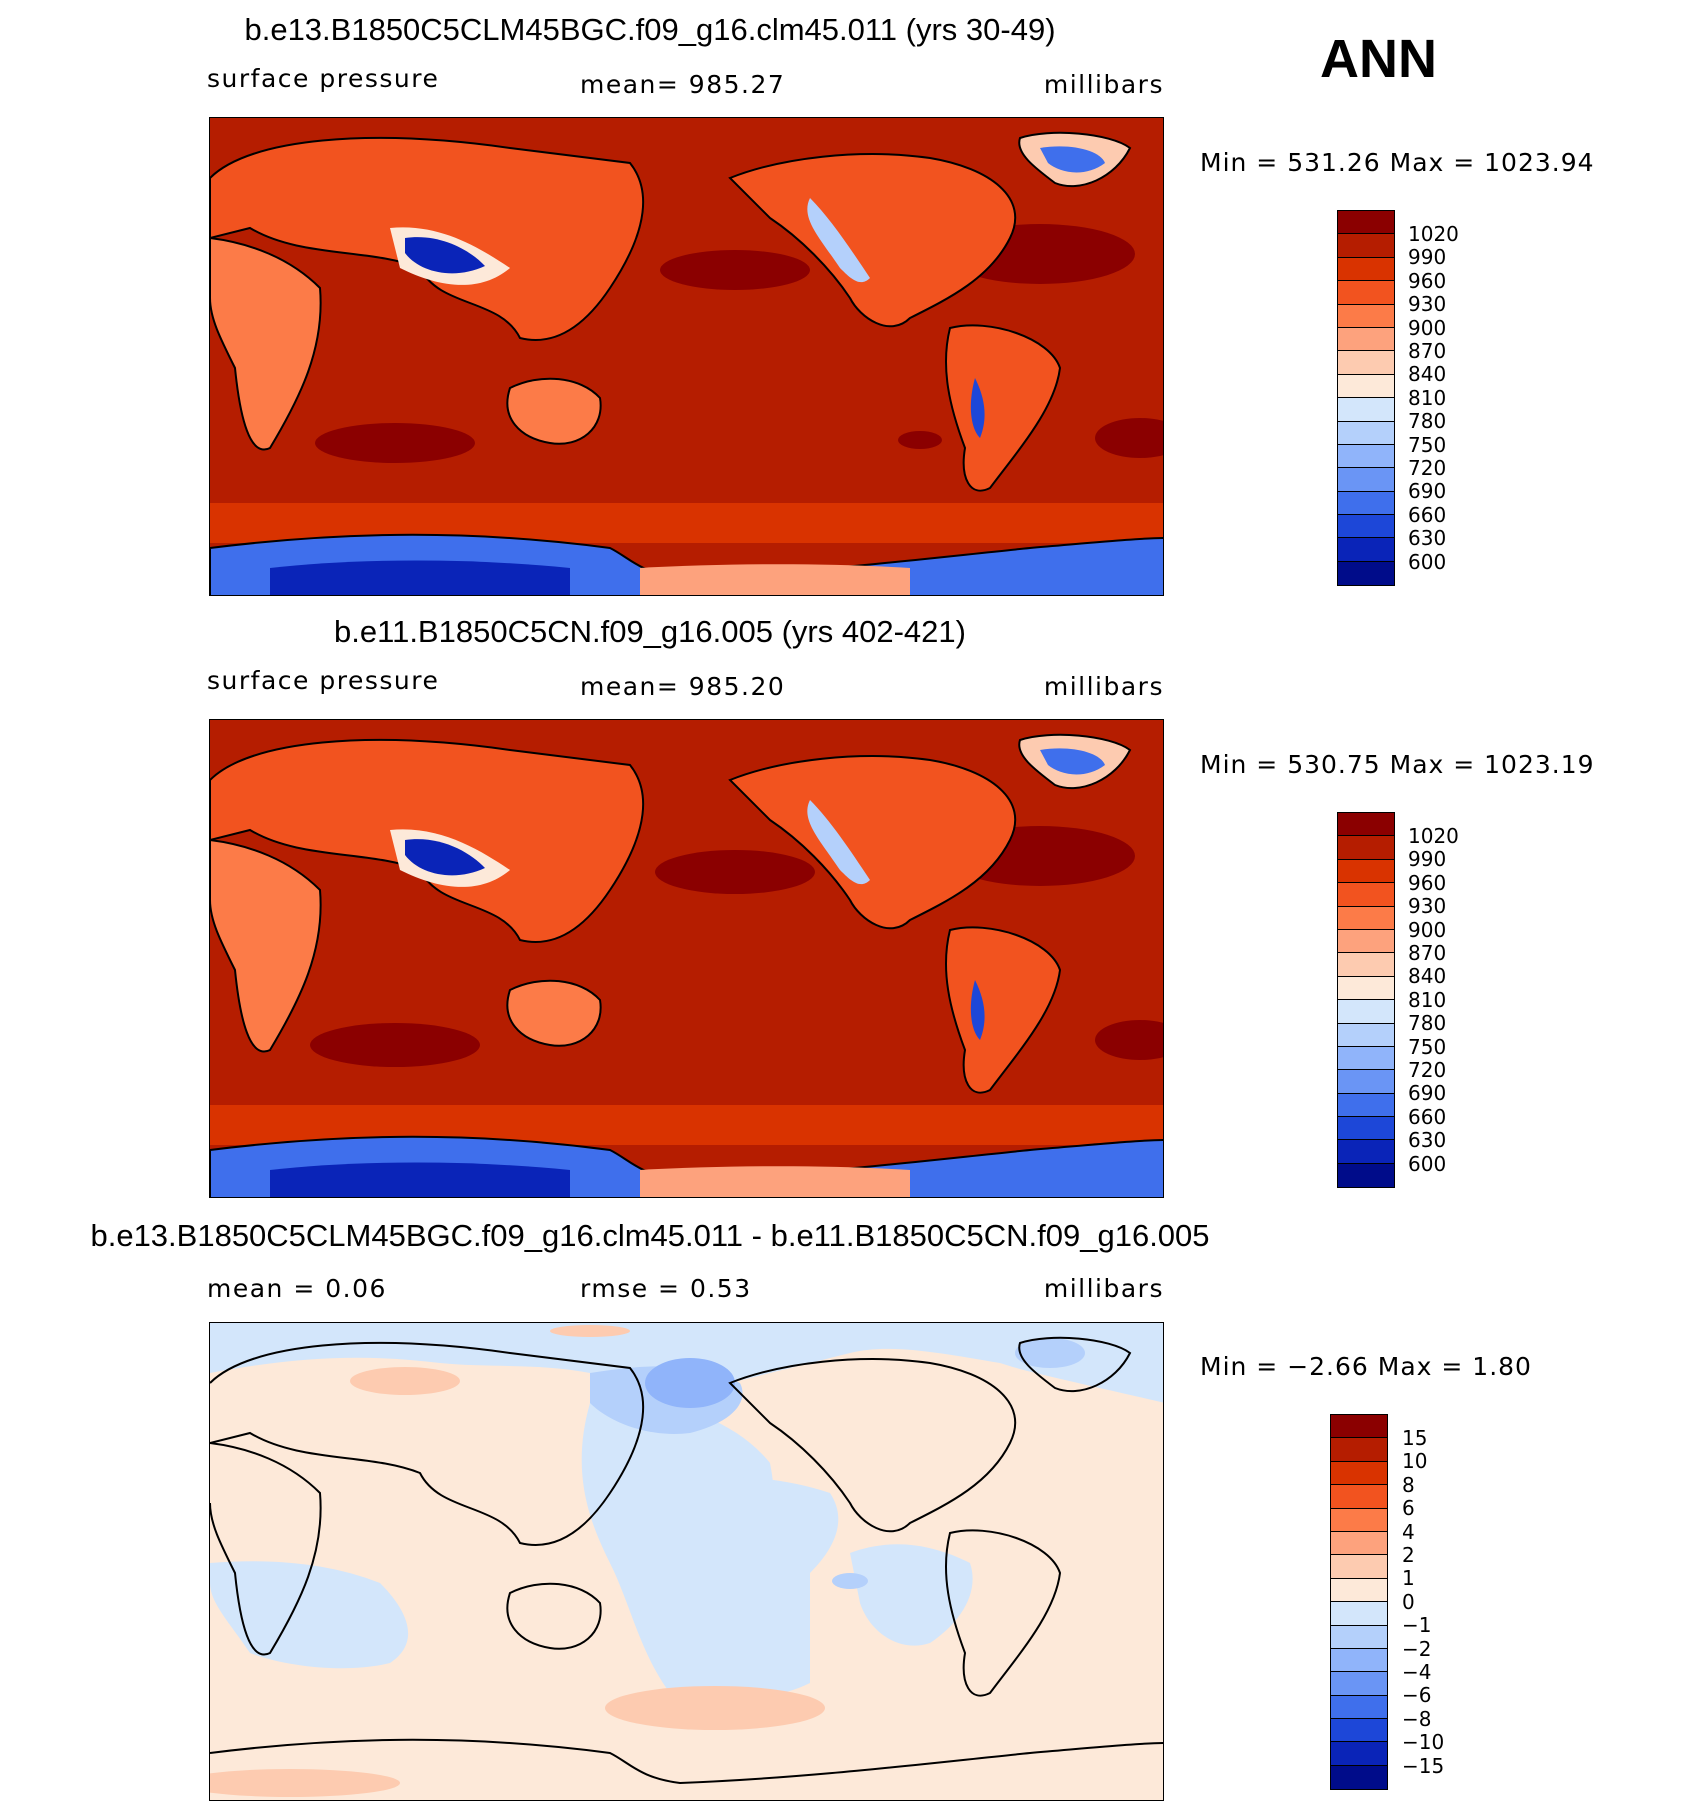 The height and width of the screenshot is (1808, 1702). I want to click on colorbar-tick-label: −10, so click(1423, 1742).